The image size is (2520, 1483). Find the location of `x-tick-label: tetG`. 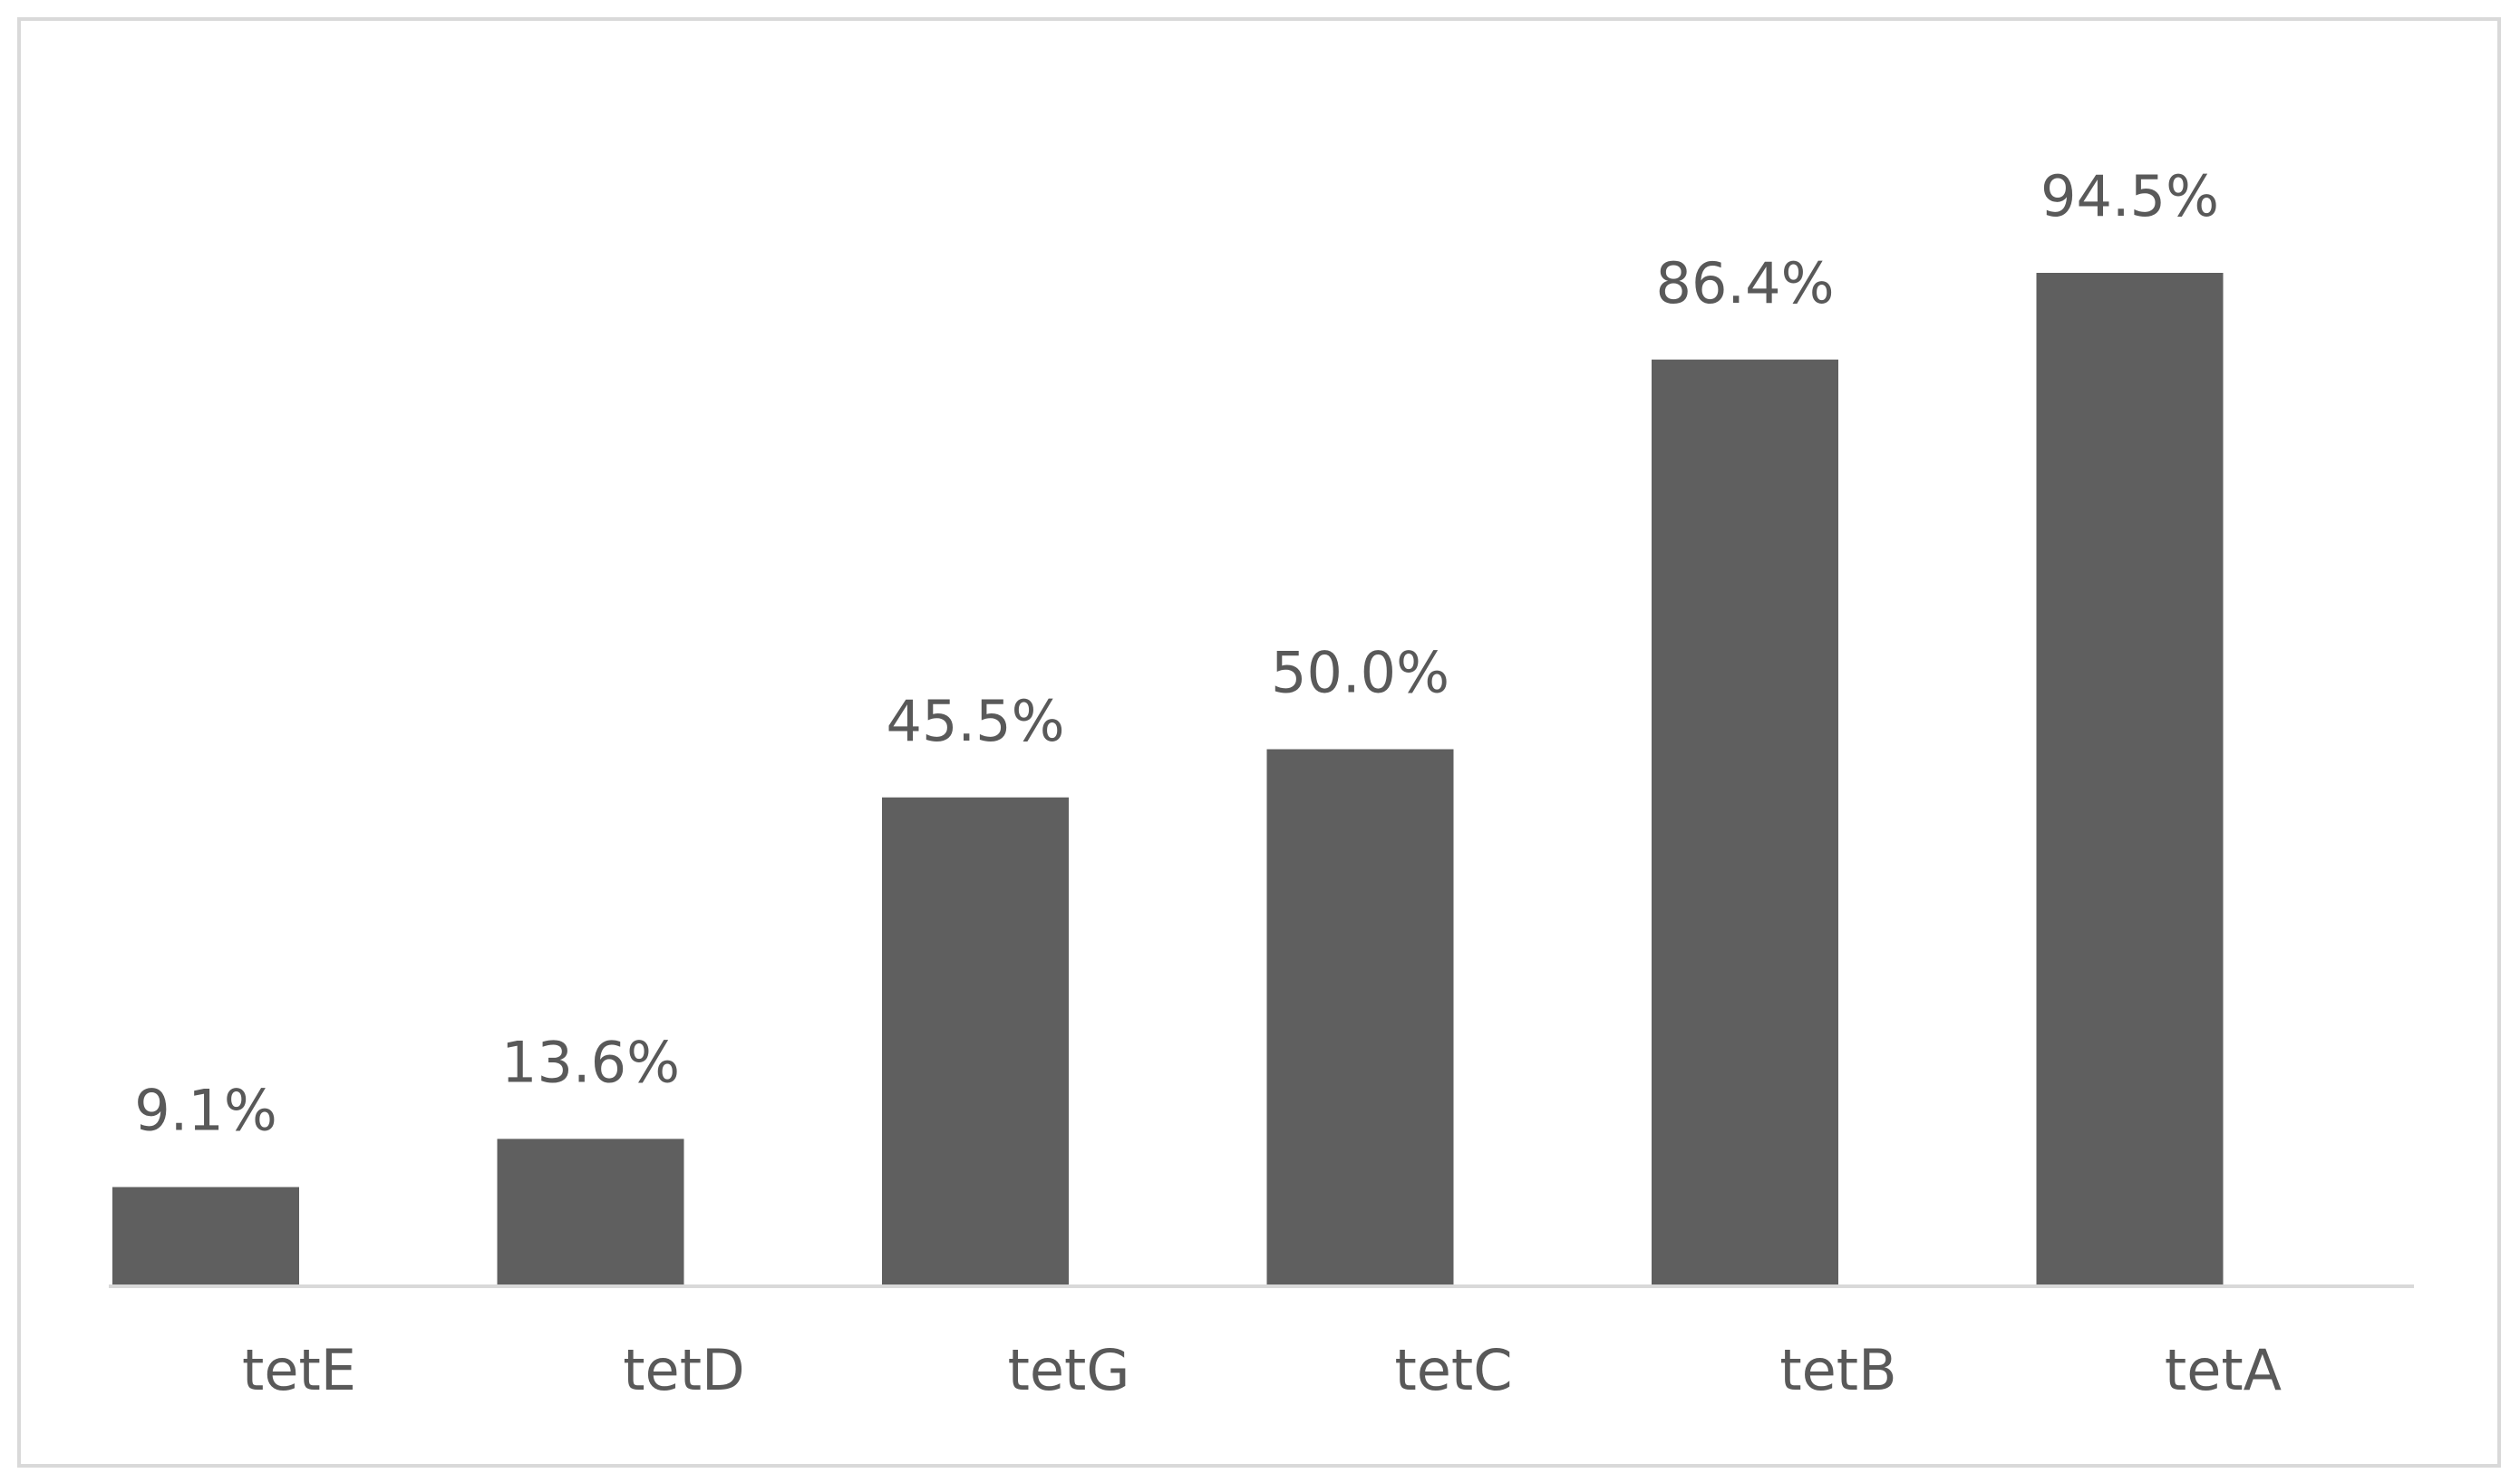

x-tick-label: tetG is located at coordinates (1069, 1370).